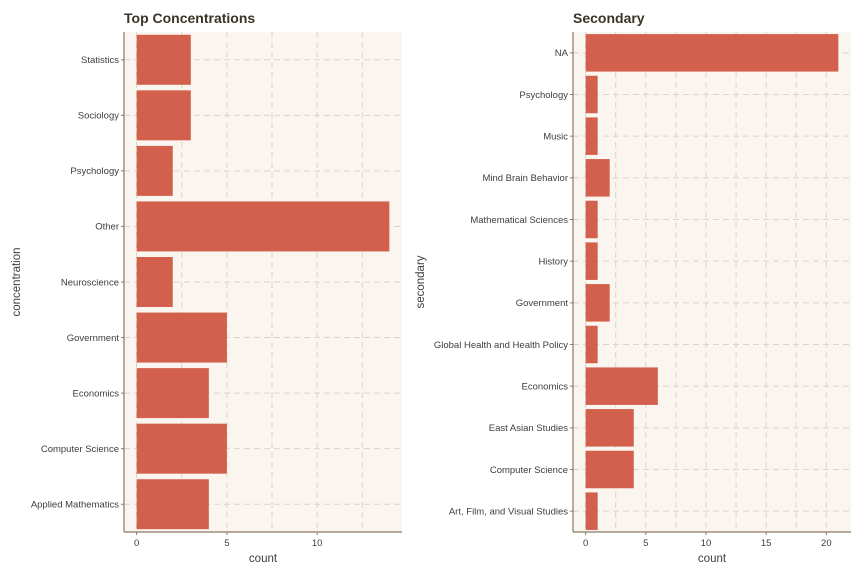 The height and width of the screenshot is (576, 864). I want to click on chart-title: Top Concentrations, so click(189, 18).